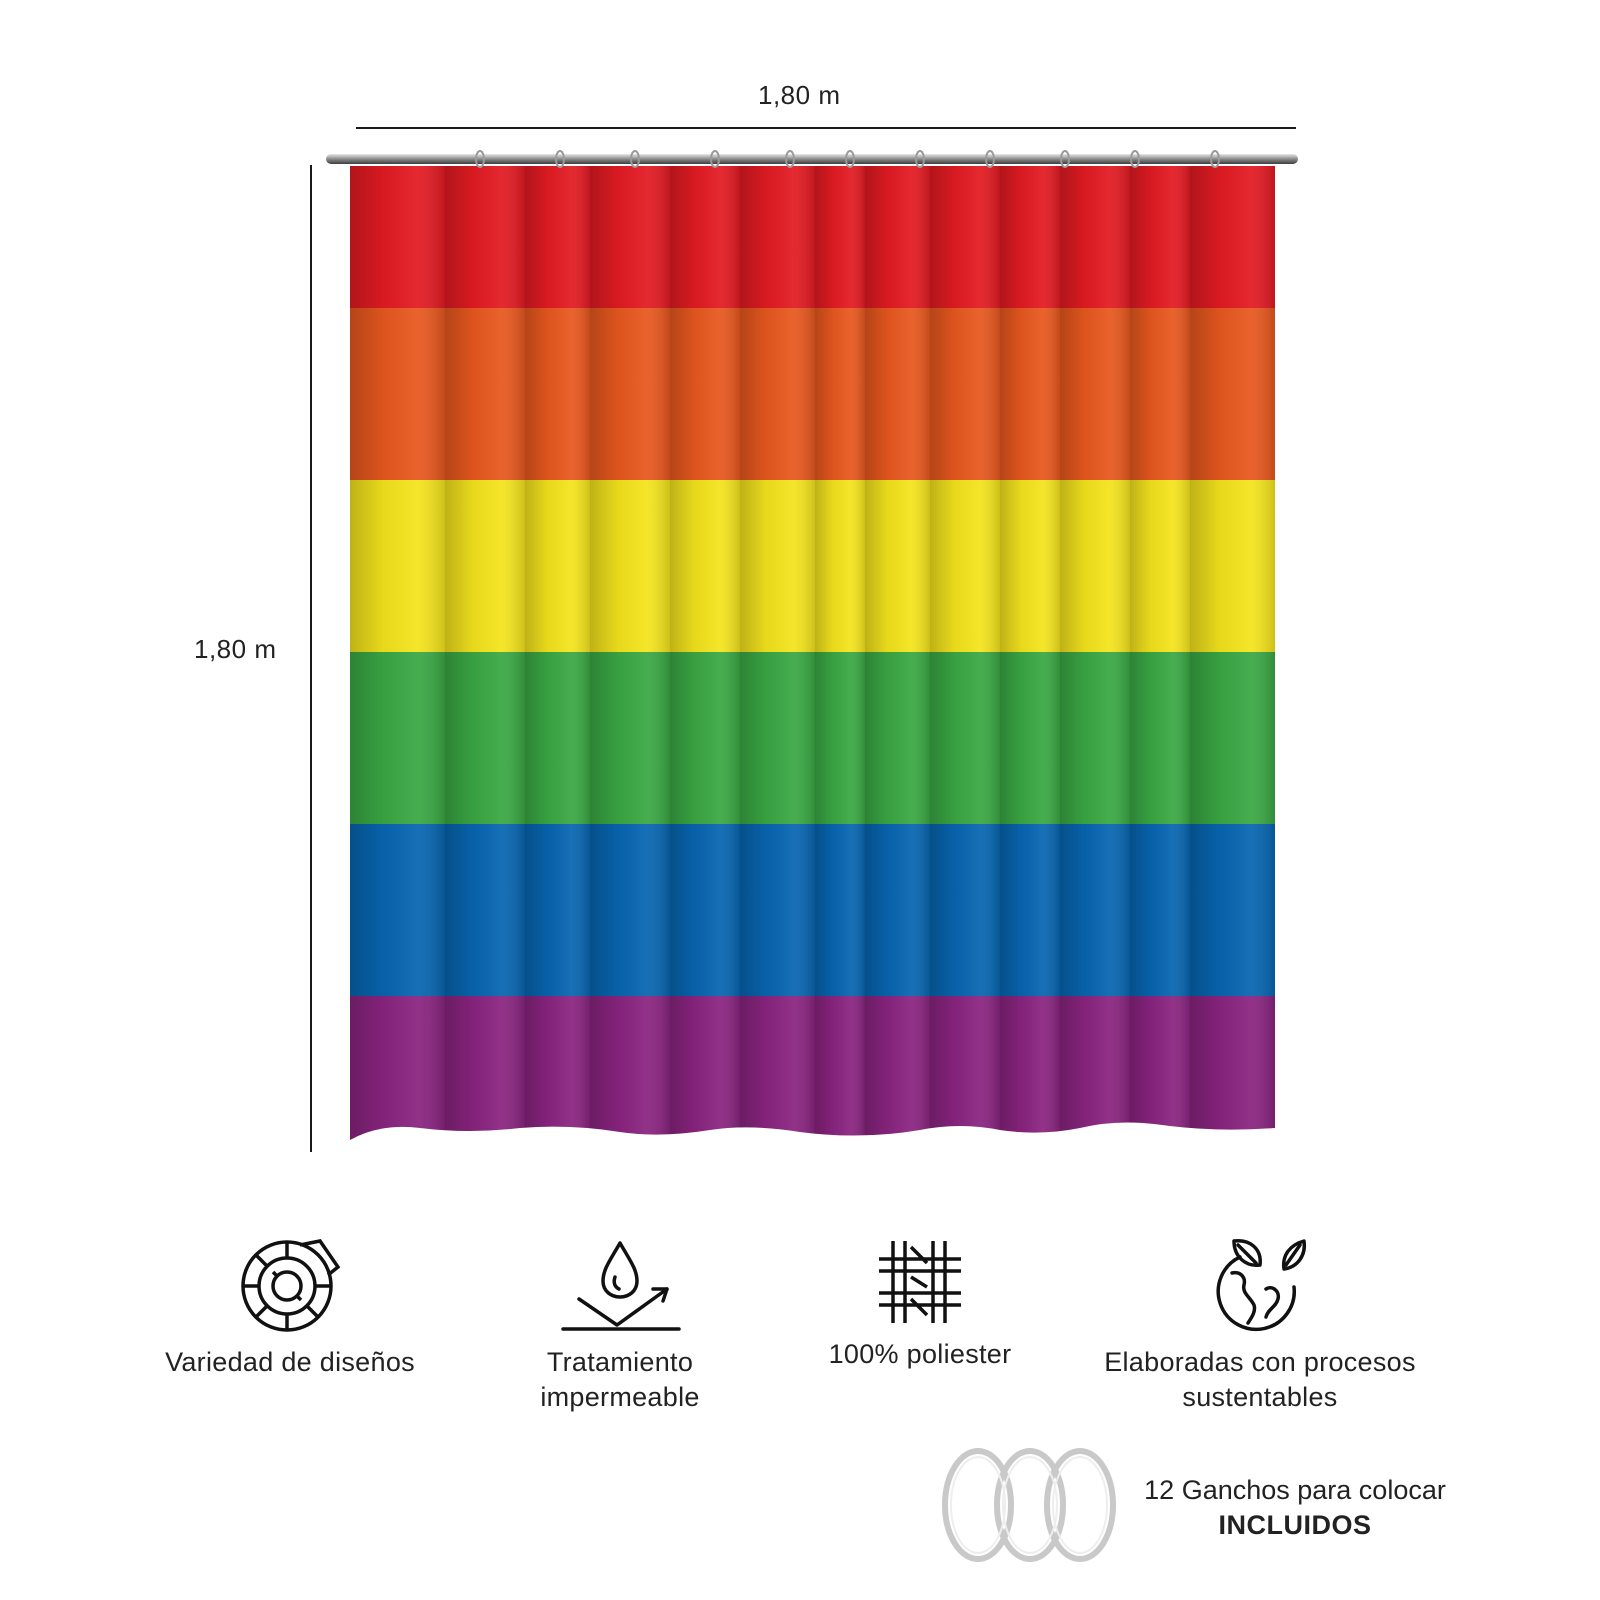 The width and height of the screenshot is (1600, 1600). I want to click on feature-waterproof: Tratamiento impermeable, so click(620, 1326).